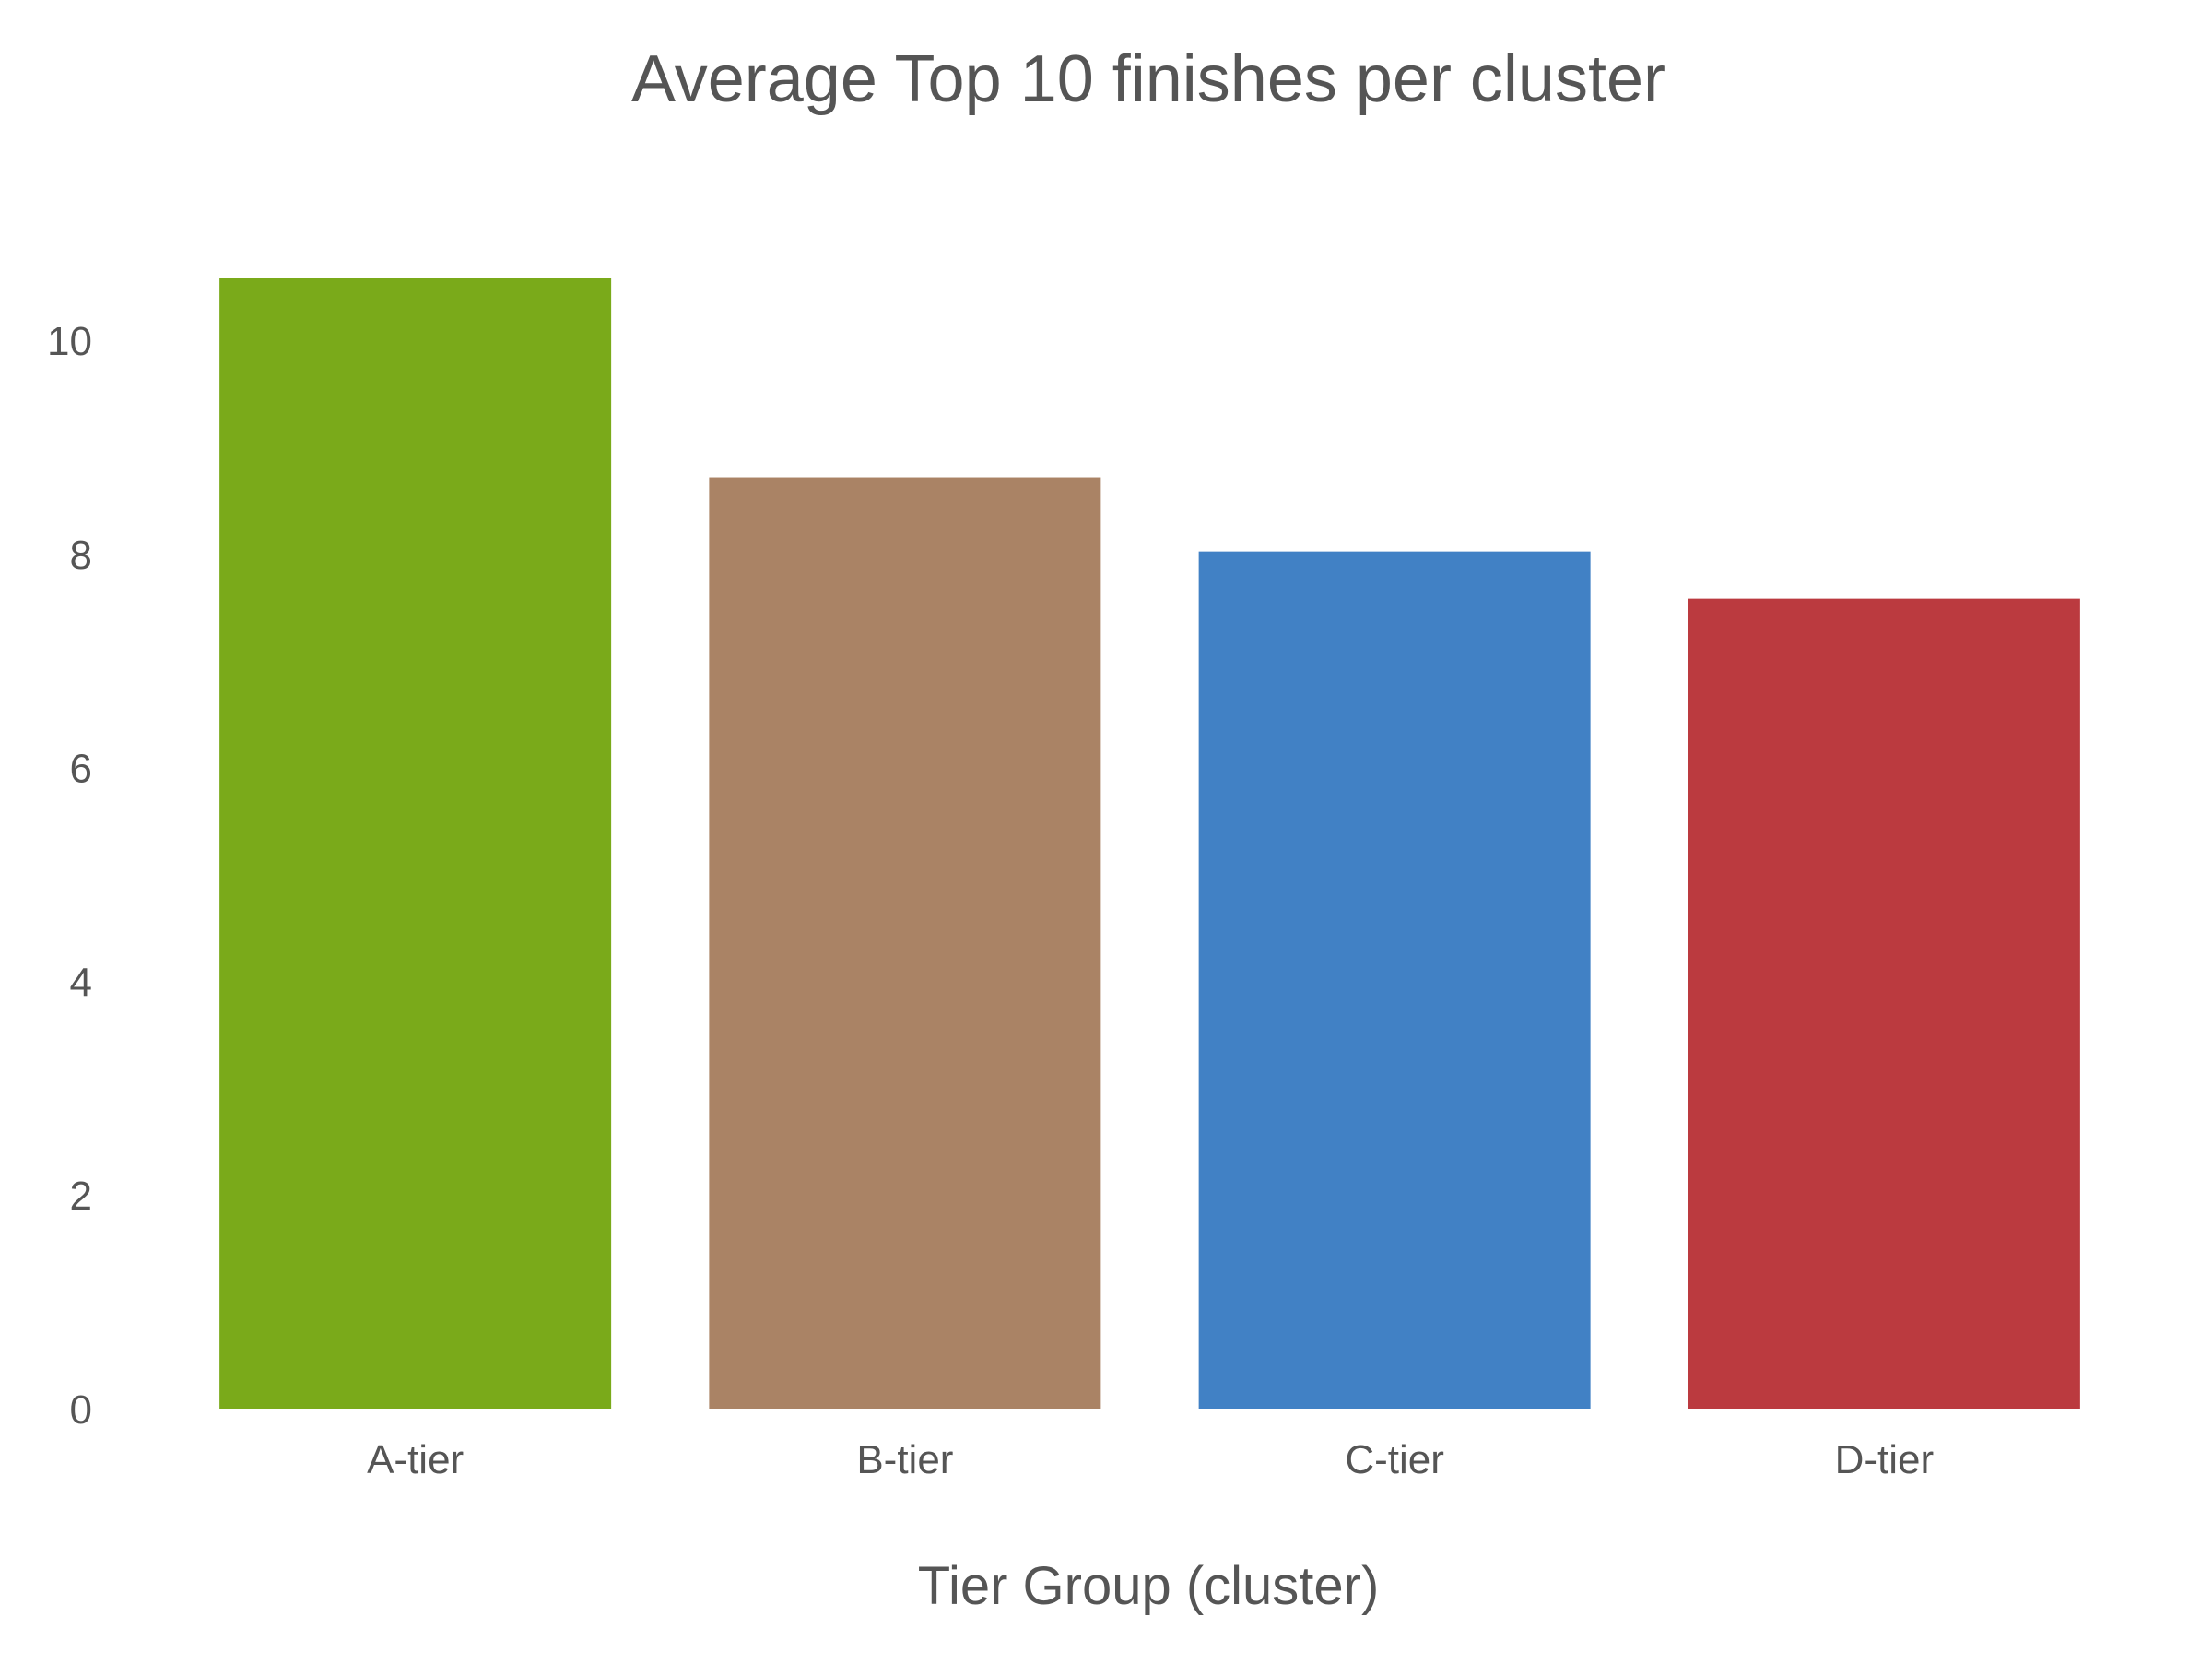 The height and width of the screenshot is (1664, 2212). I want to click on bar-a-tier, so click(415, 843).